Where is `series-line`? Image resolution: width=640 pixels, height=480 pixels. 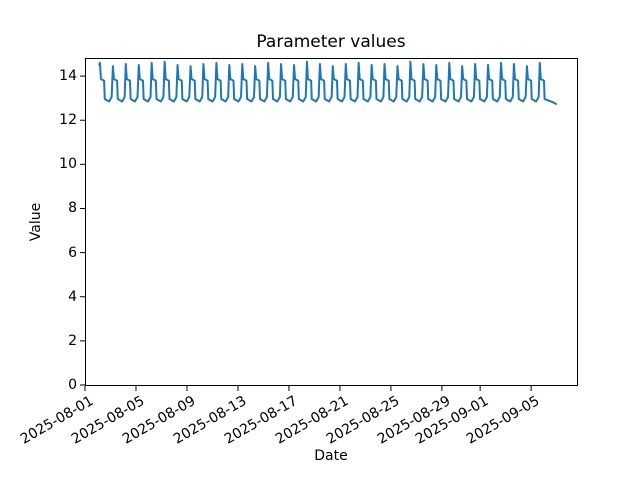 series-line is located at coordinates (328, 83).